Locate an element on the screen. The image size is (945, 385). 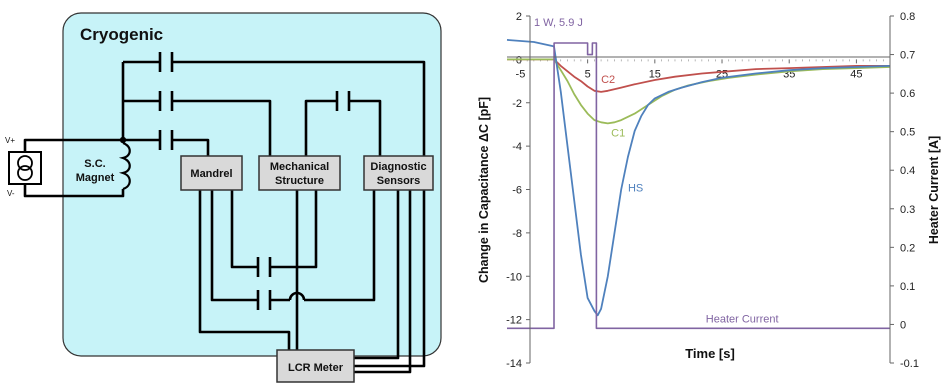
y-axis-label: Change in Capacitance ΔC [pF] is located at coordinates (484, 190).